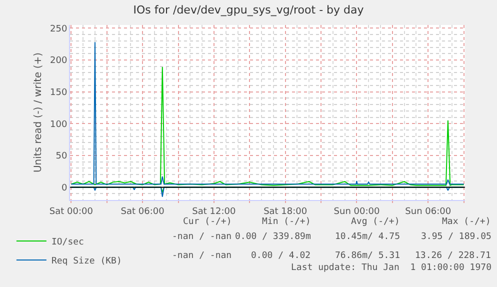  What do you see at coordinates (248, 10) in the screenshot?
I see `chart-title: IOs for /dev/dev_gpu_sys_vg/root - by day` at bounding box center [248, 10].